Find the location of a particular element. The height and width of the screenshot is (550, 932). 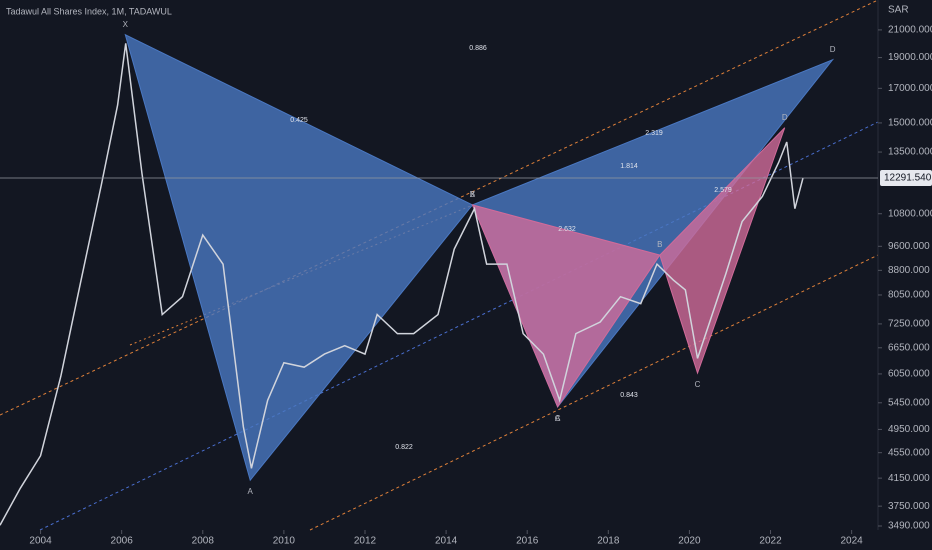

x-tick-label: 2010 is located at coordinates (284, 541).